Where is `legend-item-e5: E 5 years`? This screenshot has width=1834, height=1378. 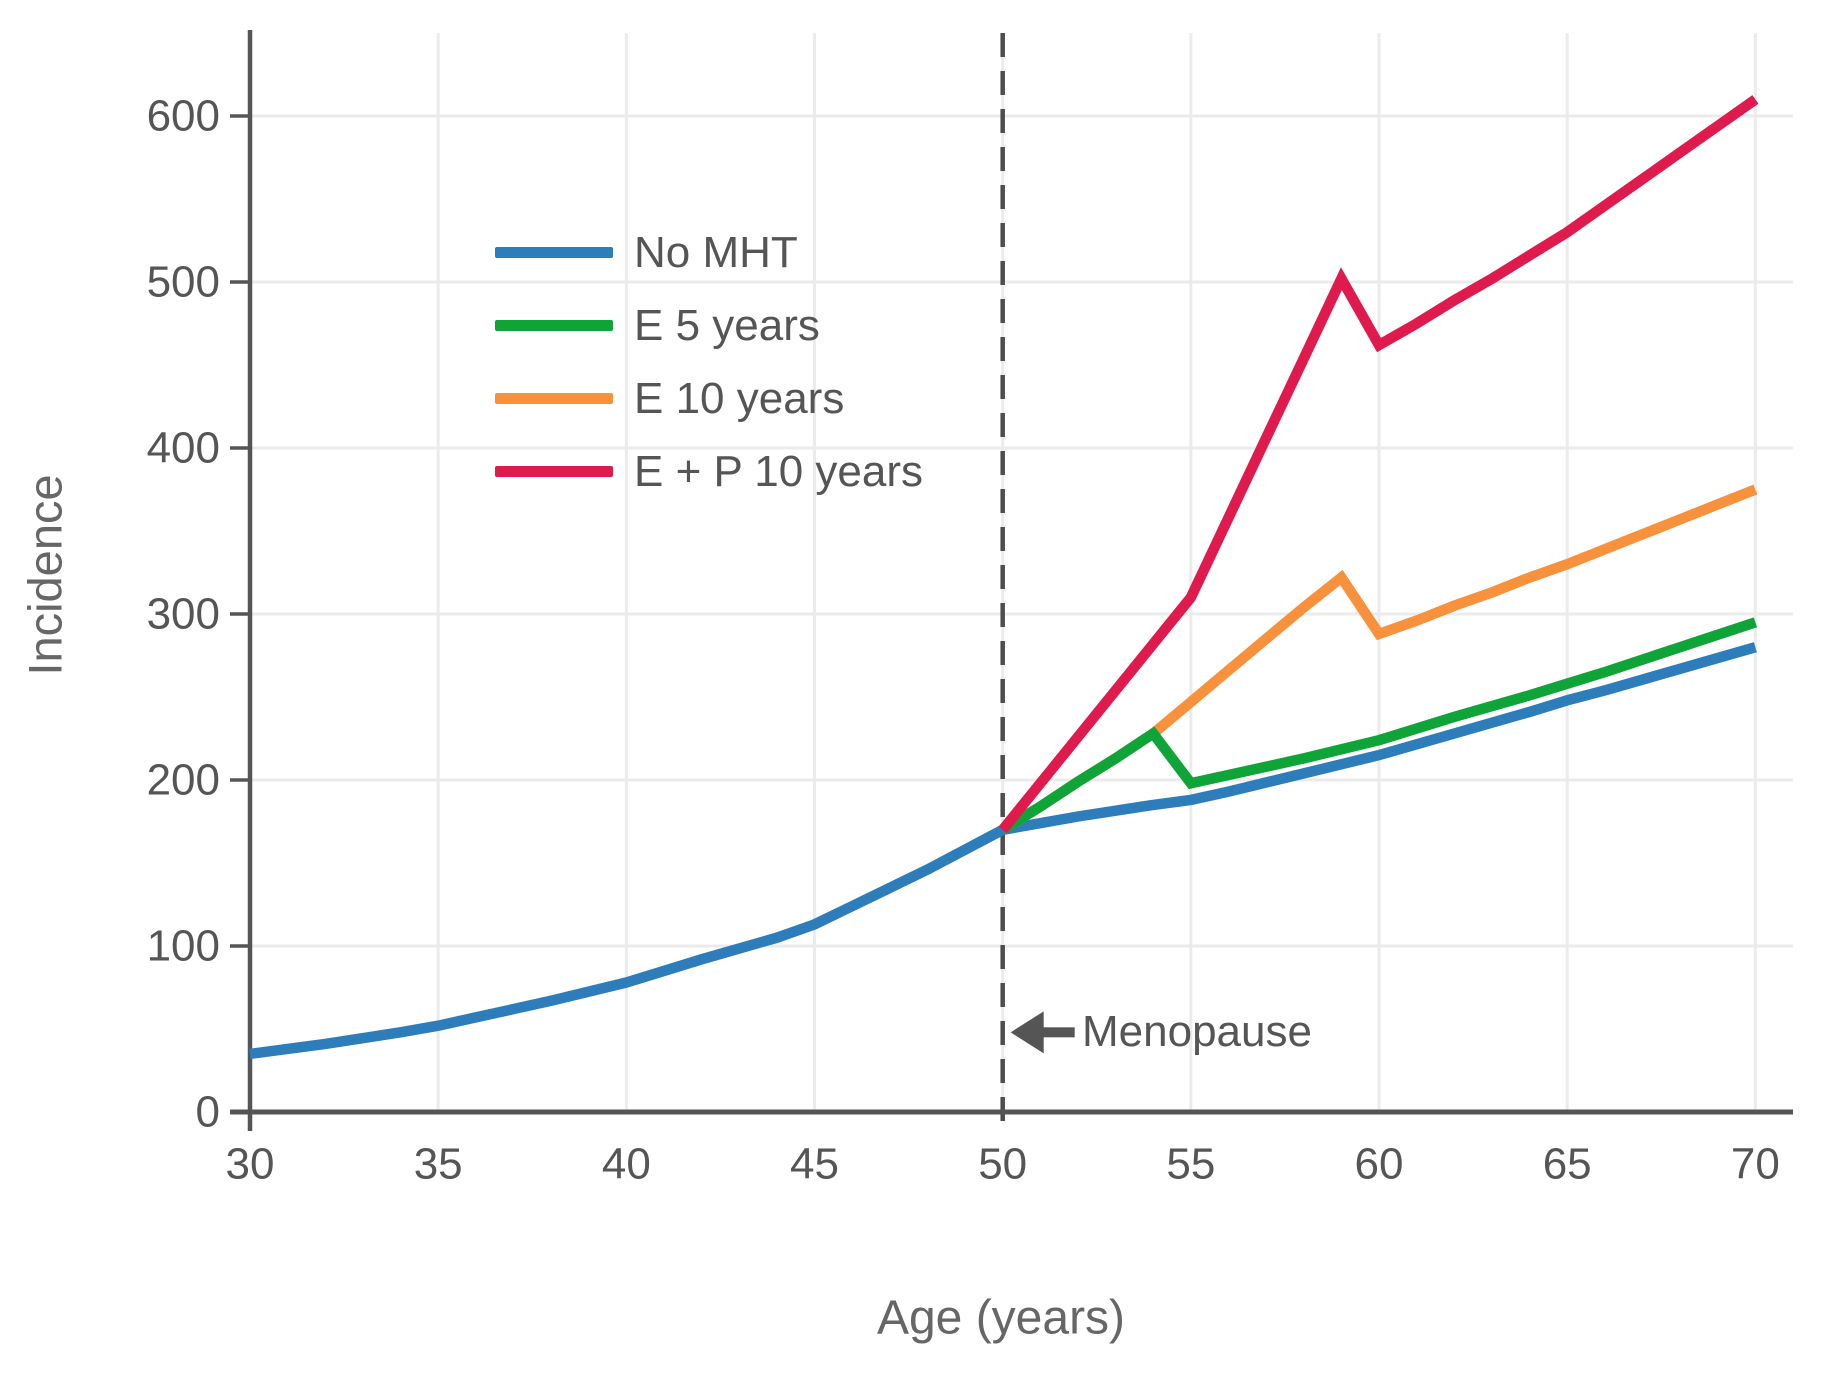 legend-item-e5: E 5 years is located at coordinates (709, 325).